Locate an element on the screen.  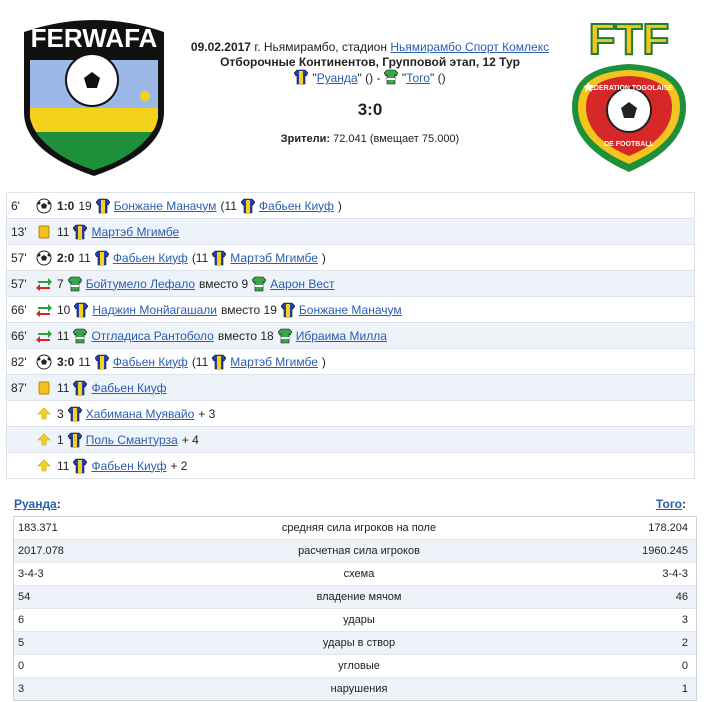
date: 09.02.2017 is located at coordinates (220, 47).